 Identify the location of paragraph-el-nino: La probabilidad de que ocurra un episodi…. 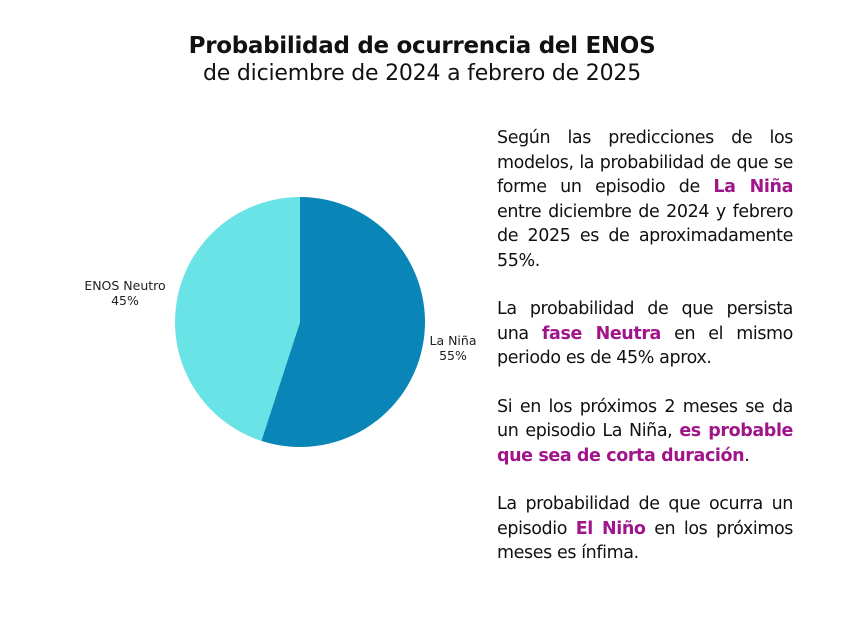
(645, 528).